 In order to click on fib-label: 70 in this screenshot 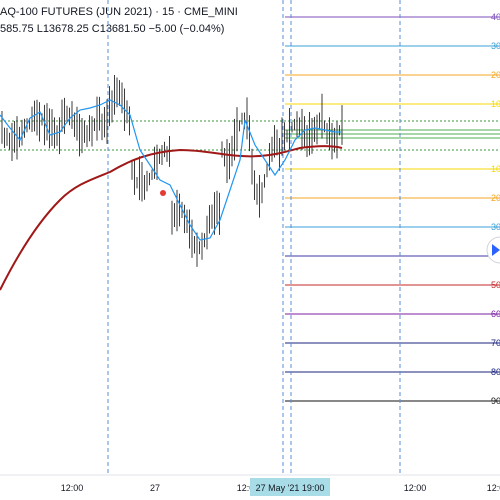, I will do `click(495, 343)`.